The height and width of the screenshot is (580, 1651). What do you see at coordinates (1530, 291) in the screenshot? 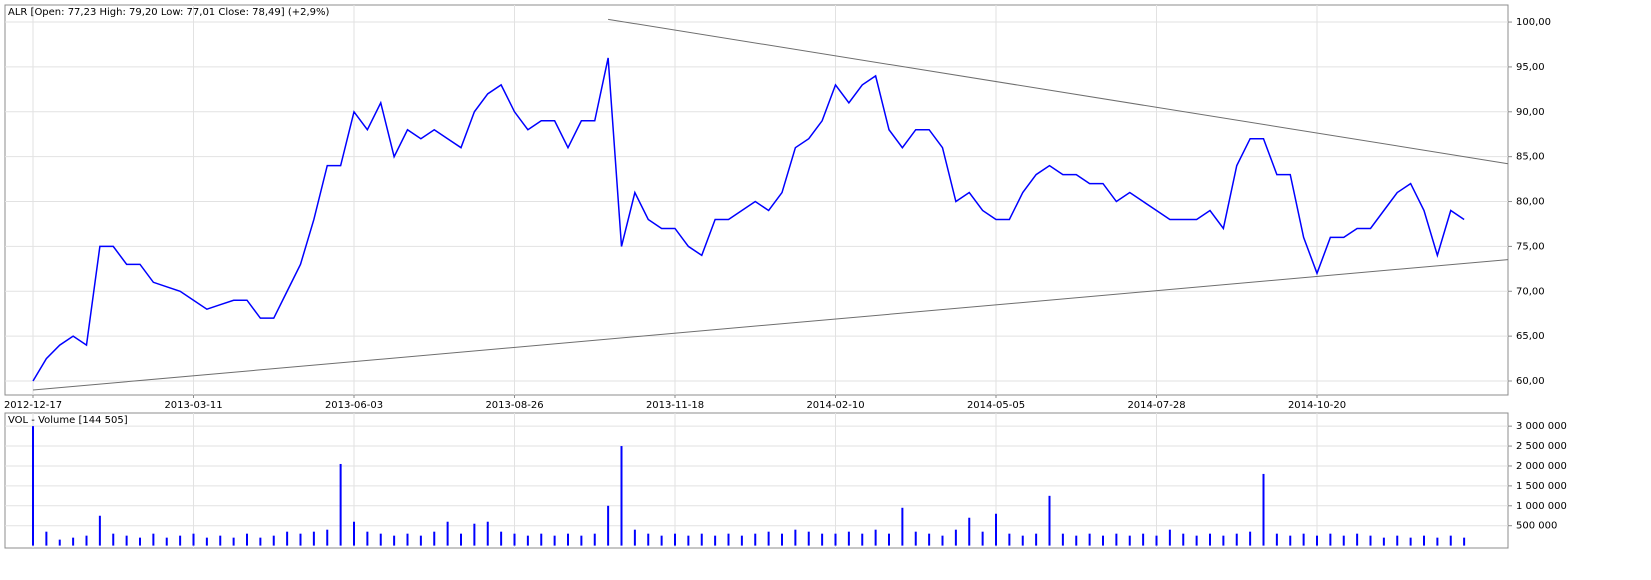
I see `y-tick-label: 70,00` at bounding box center [1530, 291].